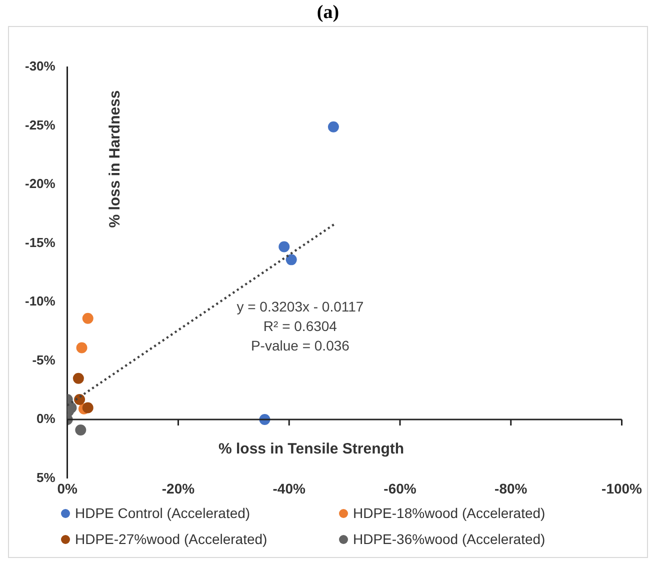  I want to click on y-tick-label: -25%, so click(40, 124).